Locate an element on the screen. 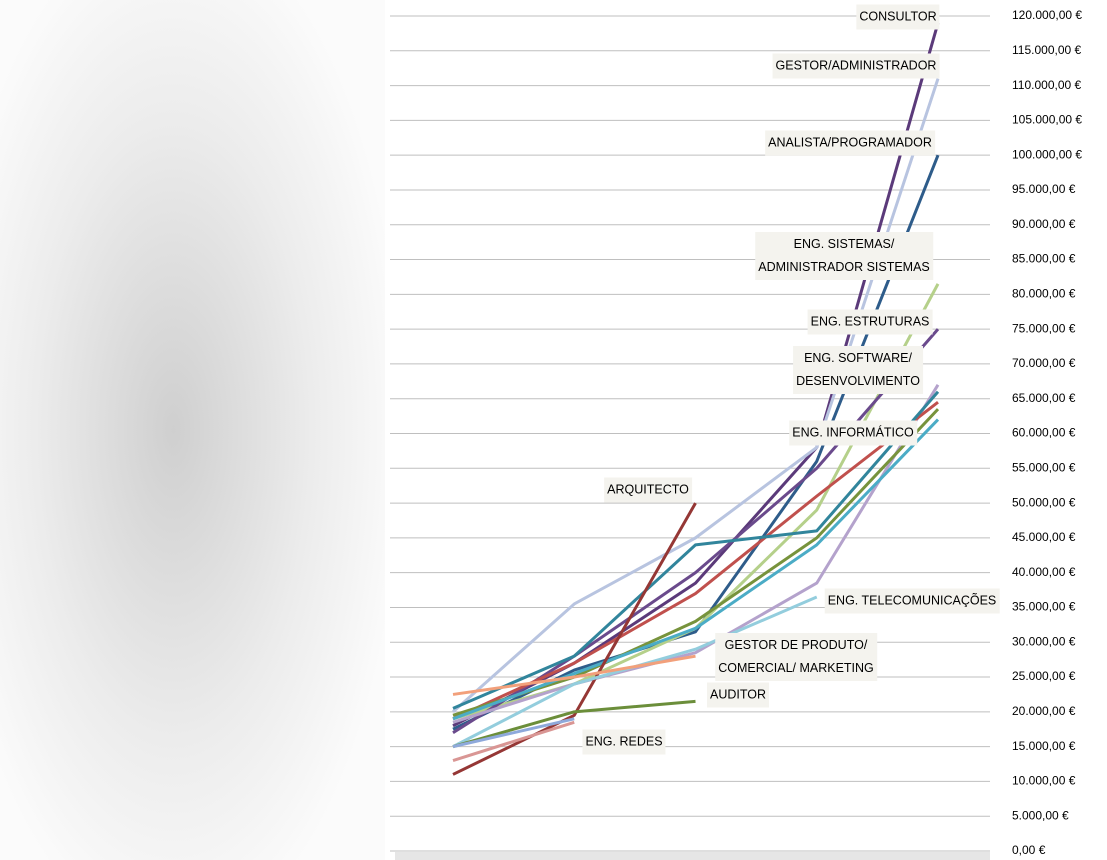 Image resolution: width=1107 pixels, height=860 pixels. series-label: ENG. SISTEMAS/ ADMINISTRADOR SISTEMAS is located at coordinates (844, 256).